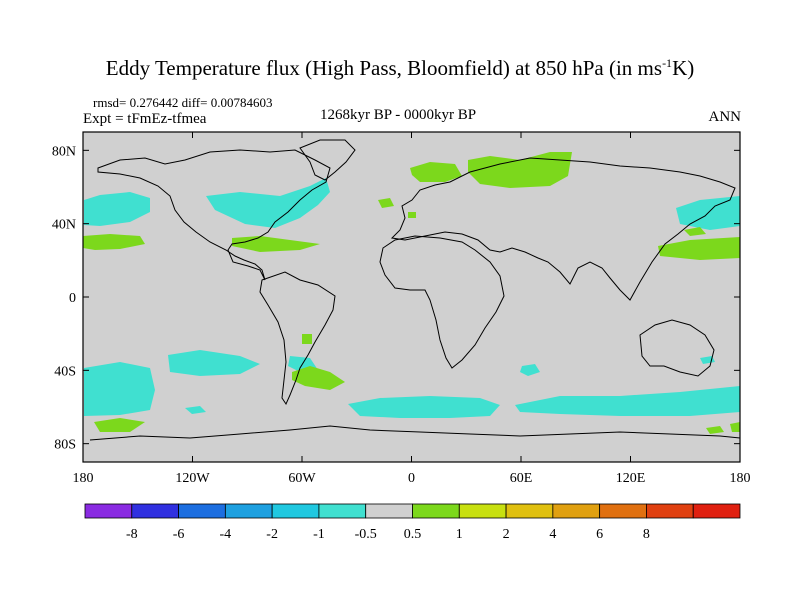 The width and height of the screenshot is (800, 600). I want to click on lon-label: 120E, so click(631, 478).